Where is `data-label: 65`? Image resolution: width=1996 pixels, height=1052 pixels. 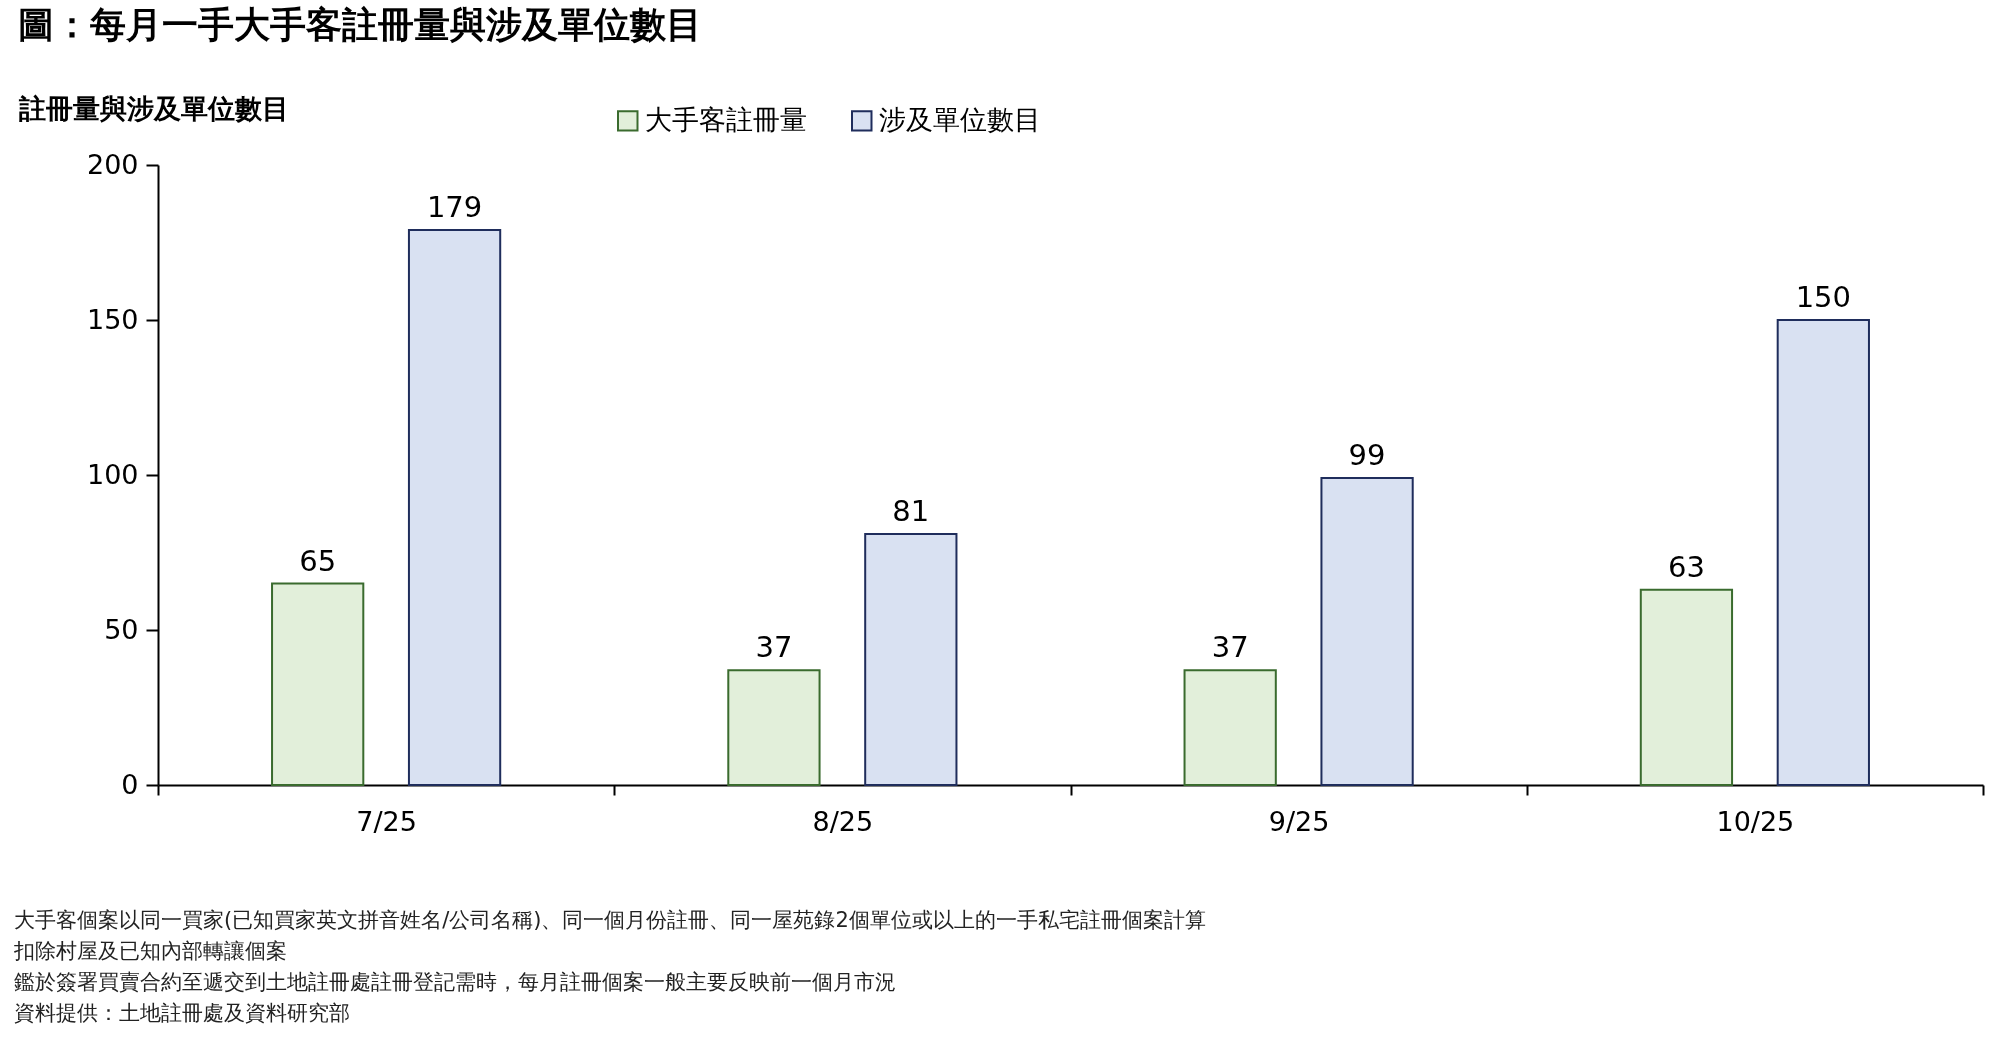
data-label: 65 is located at coordinates (318, 560).